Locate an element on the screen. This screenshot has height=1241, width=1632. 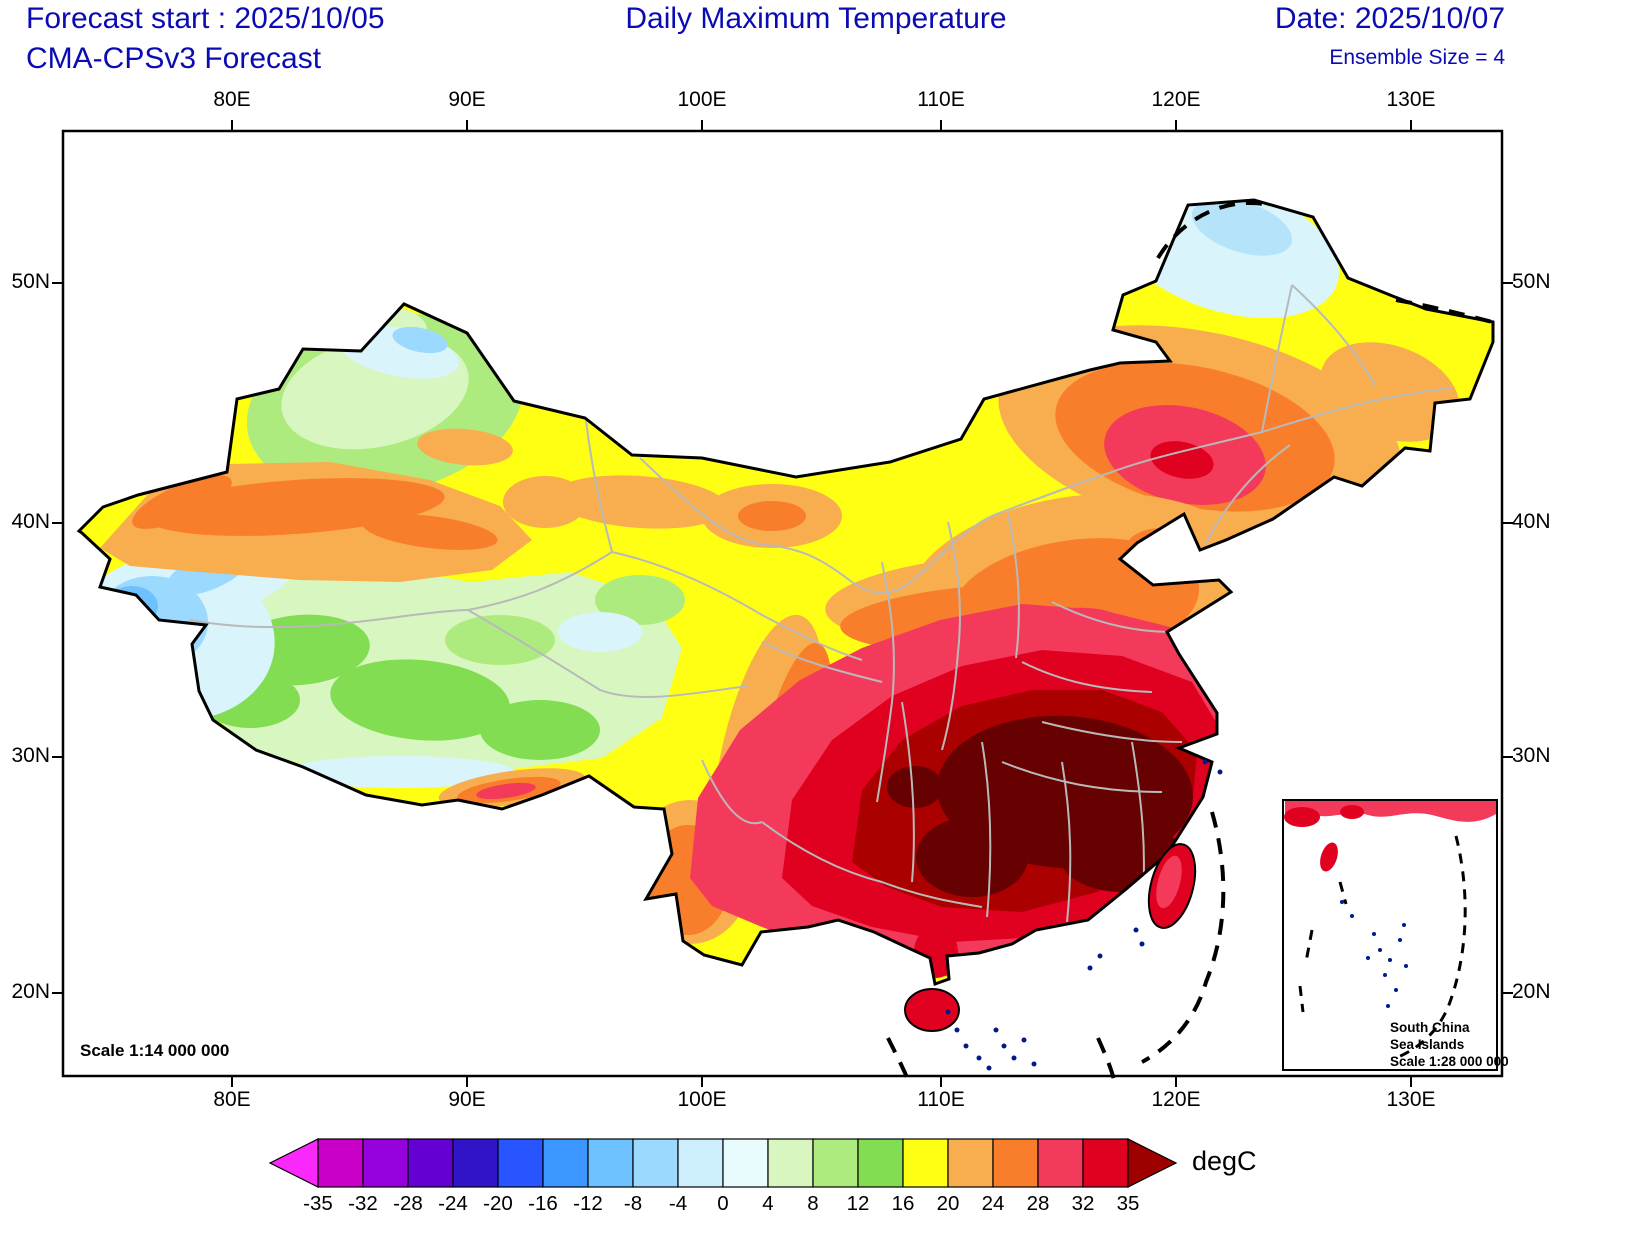
colorbar-tick-label: 32 is located at coordinates (1083, 1203).